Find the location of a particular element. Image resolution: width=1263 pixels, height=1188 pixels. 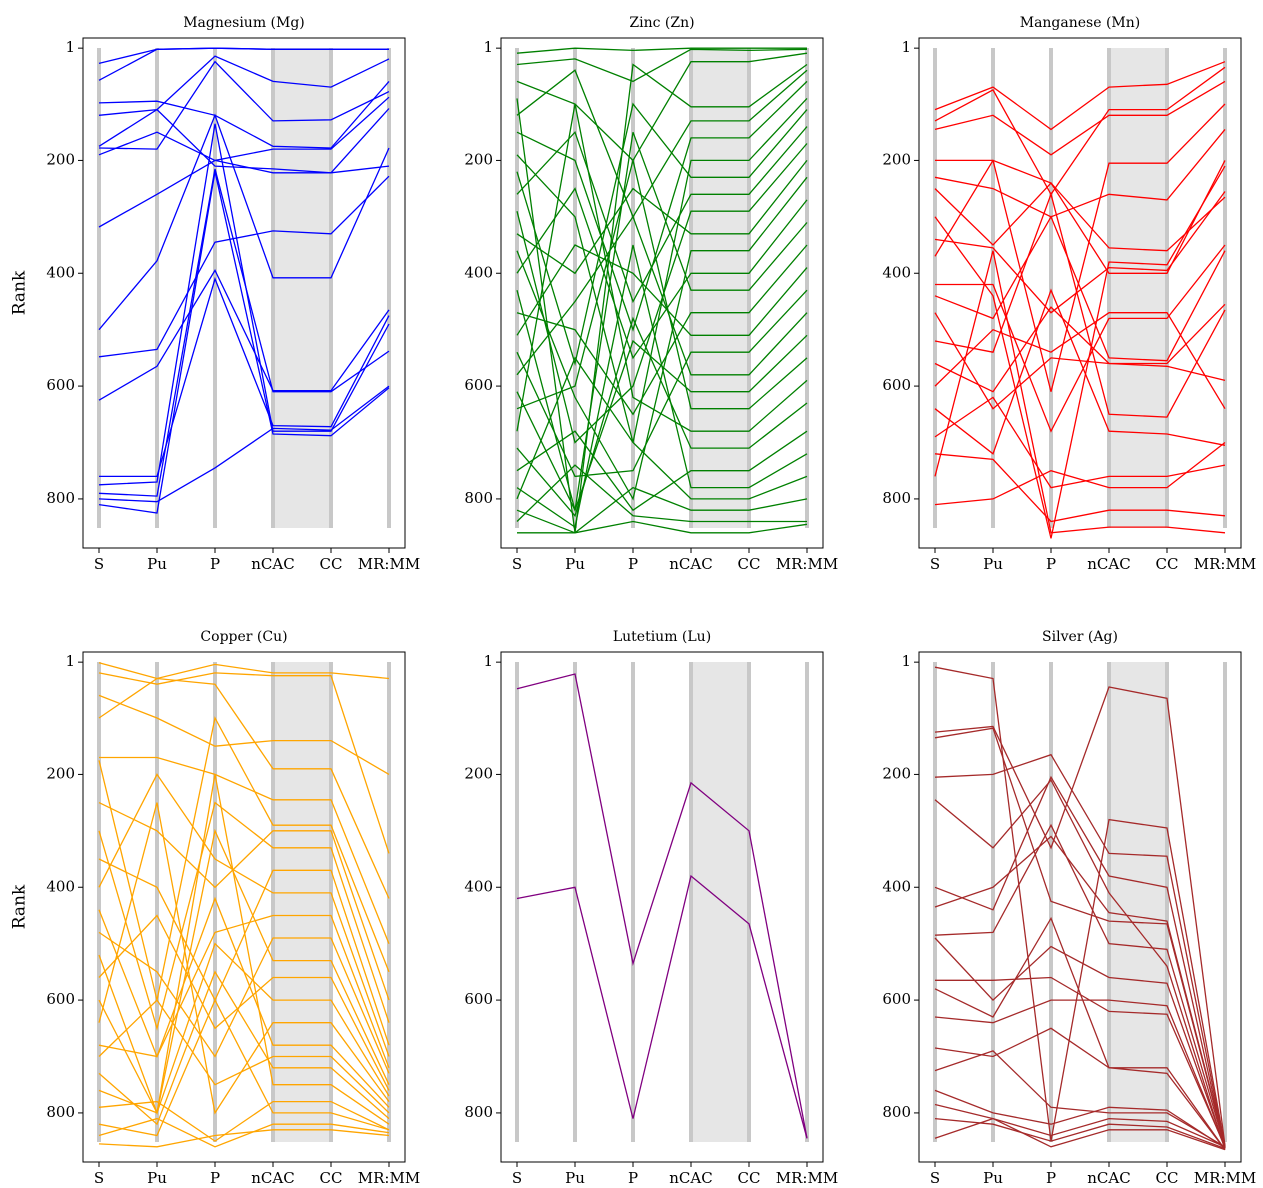

y-tick-label: 600 is located at coordinates (60, 385).